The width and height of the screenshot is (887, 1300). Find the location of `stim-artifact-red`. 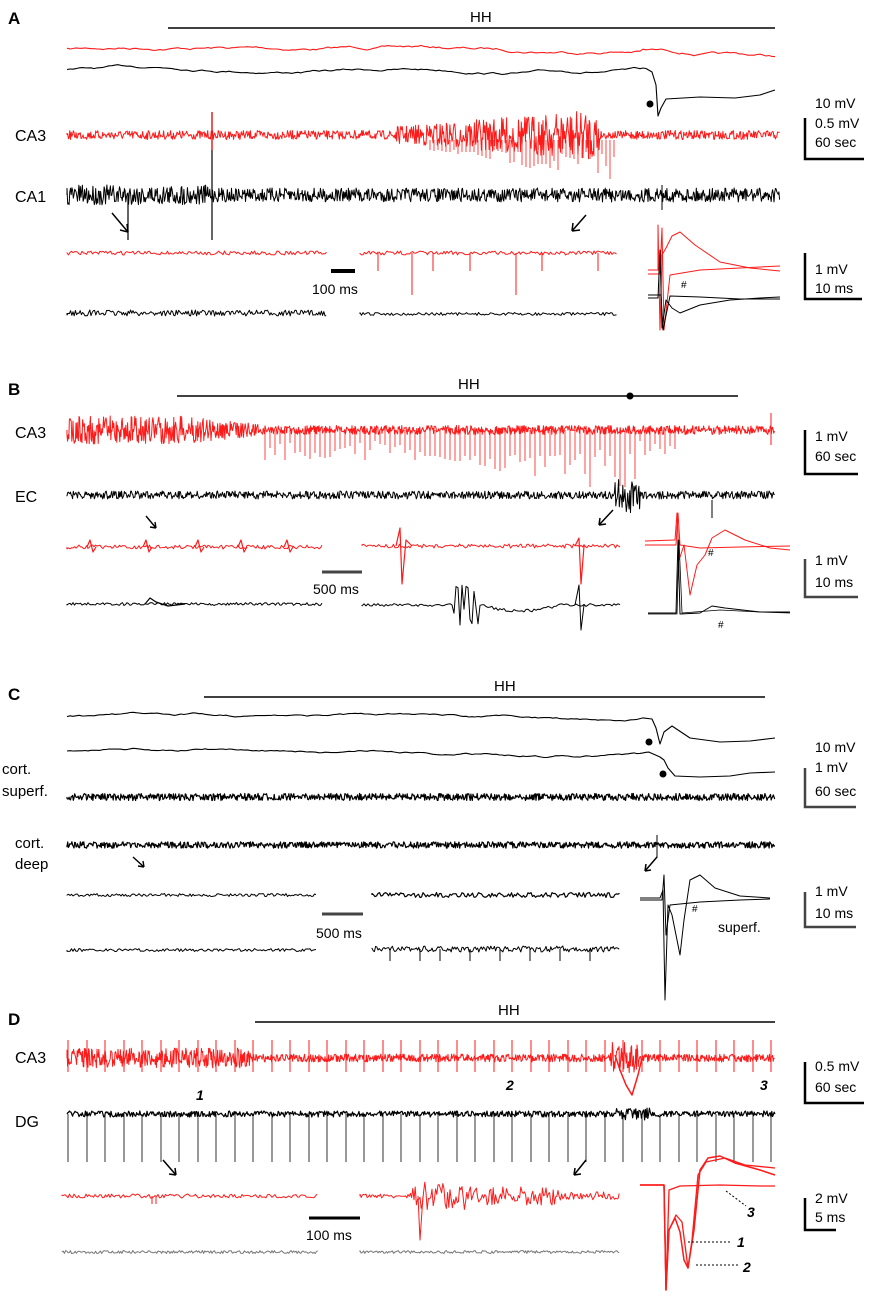

stim-artifact-red is located at coordinates (419, 1056).